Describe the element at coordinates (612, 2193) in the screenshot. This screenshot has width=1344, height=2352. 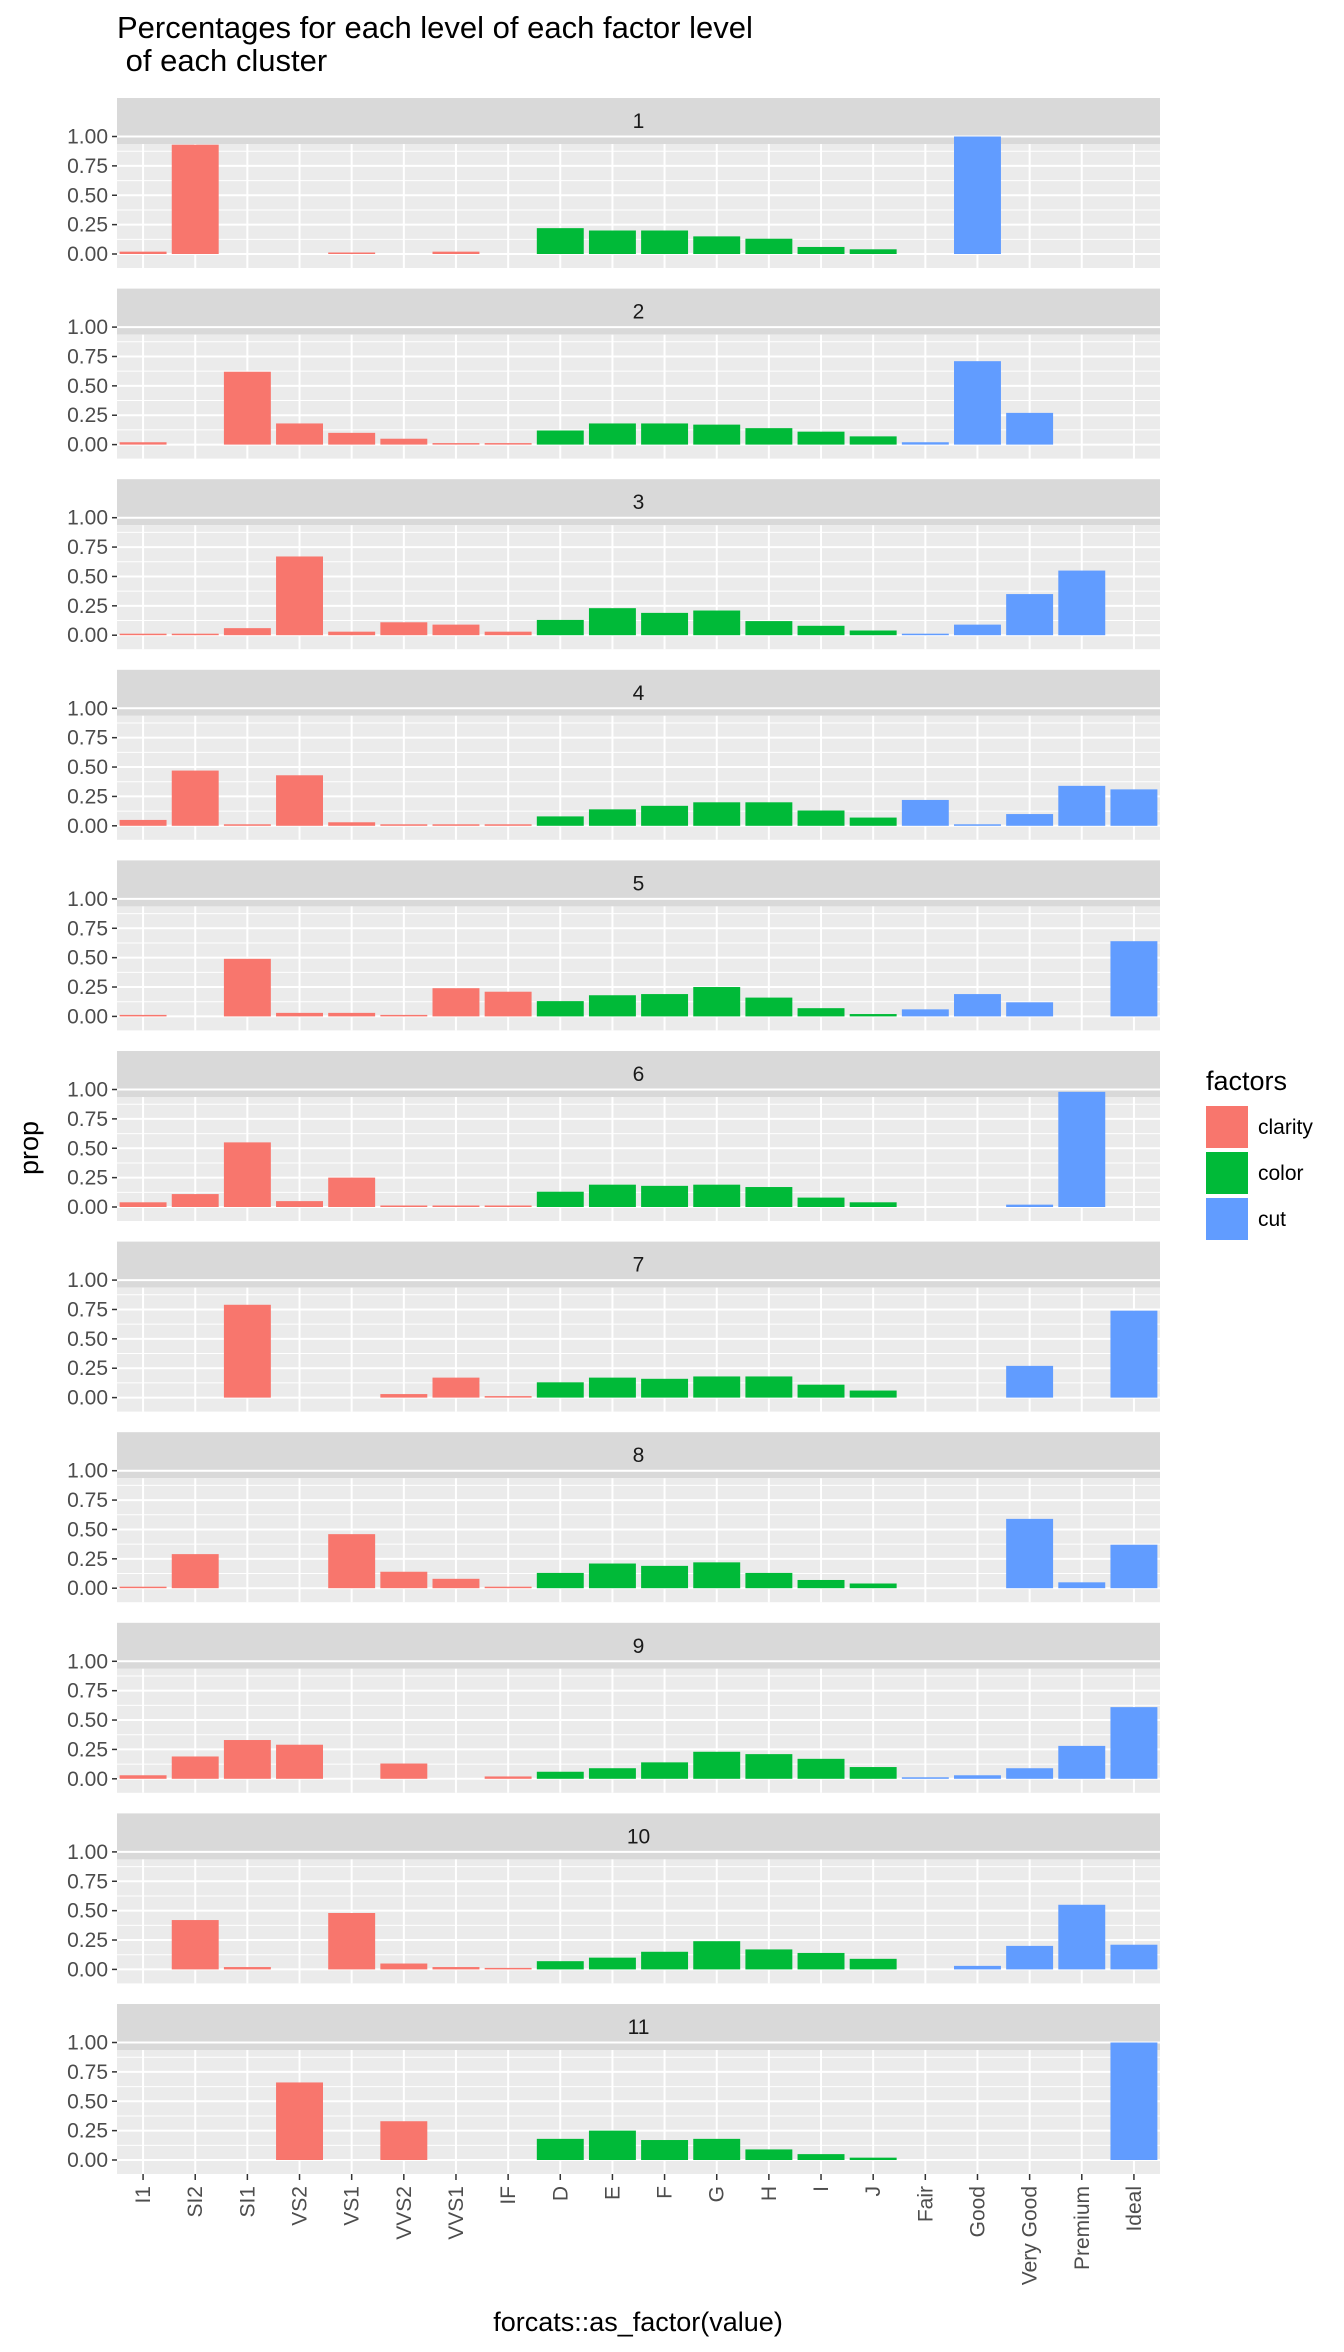
I see `x-tick-label: E` at that location.